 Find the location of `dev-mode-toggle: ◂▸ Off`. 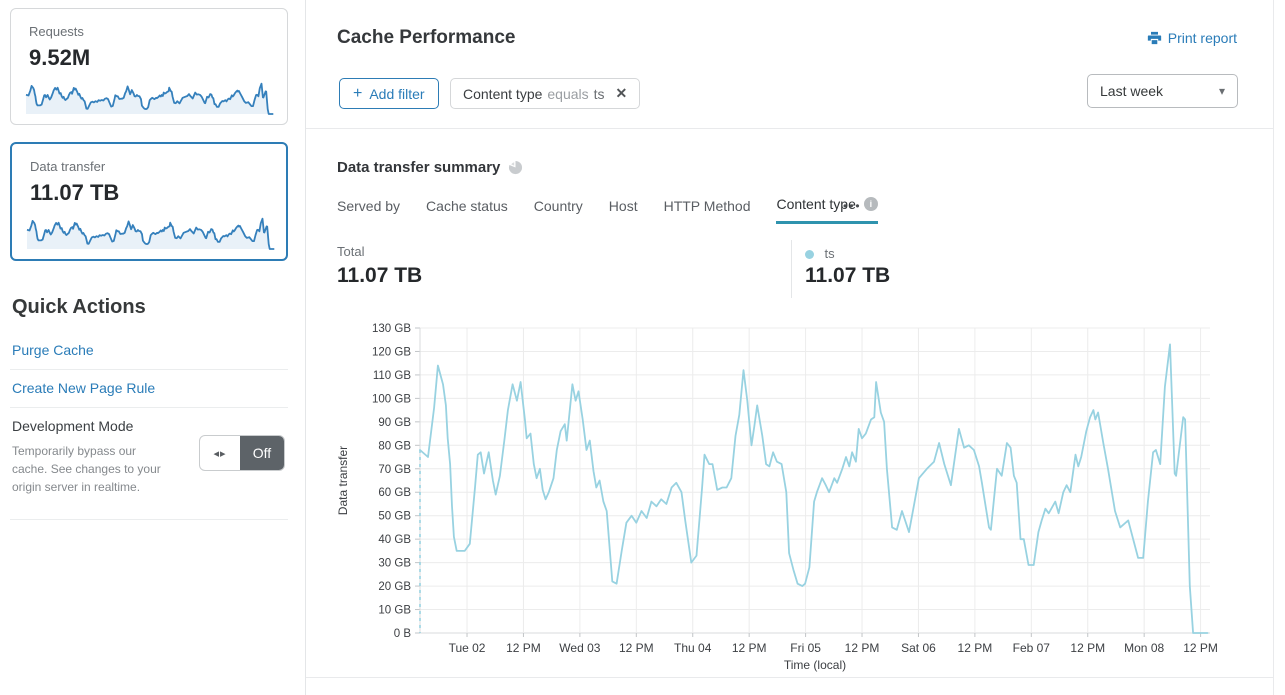

dev-mode-toggle: ◂▸ Off is located at coordinates (242, 453).